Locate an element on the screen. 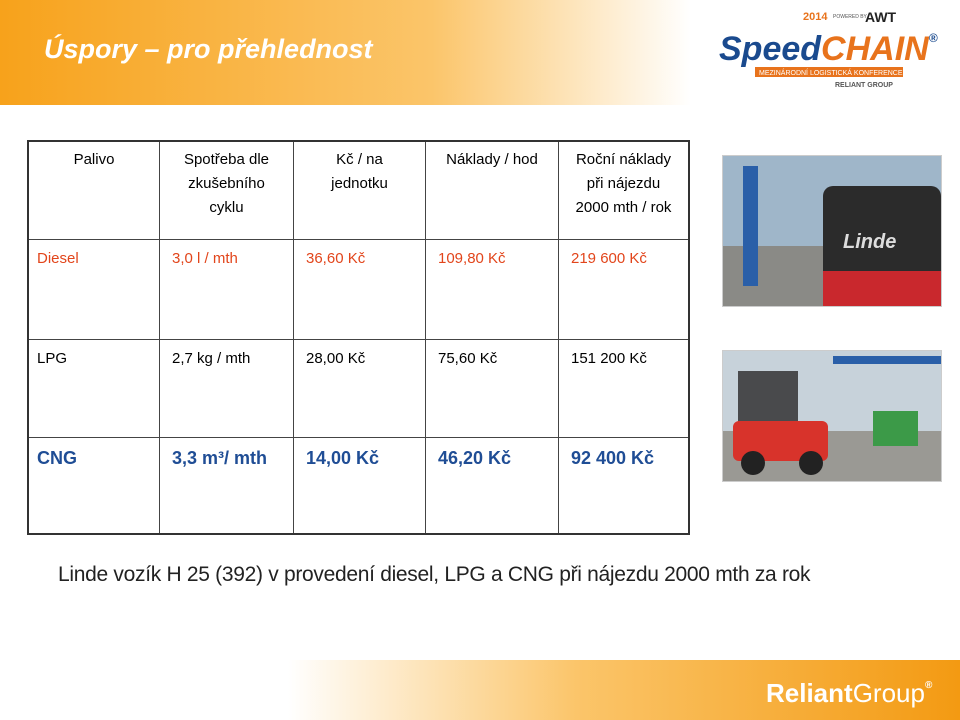 Image resolution: width=960 pixels, height=720 pixels. table-cell: 36,60 Kč is located at coordinates (360, 290).